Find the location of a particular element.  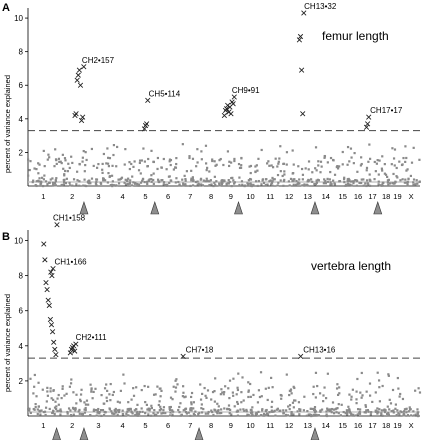

chromosome-label: 13 is located at coordinates (308, 196).